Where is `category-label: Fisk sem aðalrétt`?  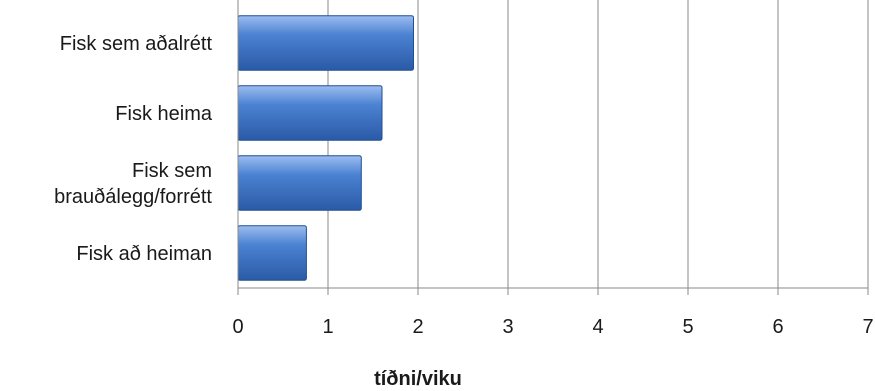
category-label: Fisk sem aðalrétt is located at coordinates (136, 44).